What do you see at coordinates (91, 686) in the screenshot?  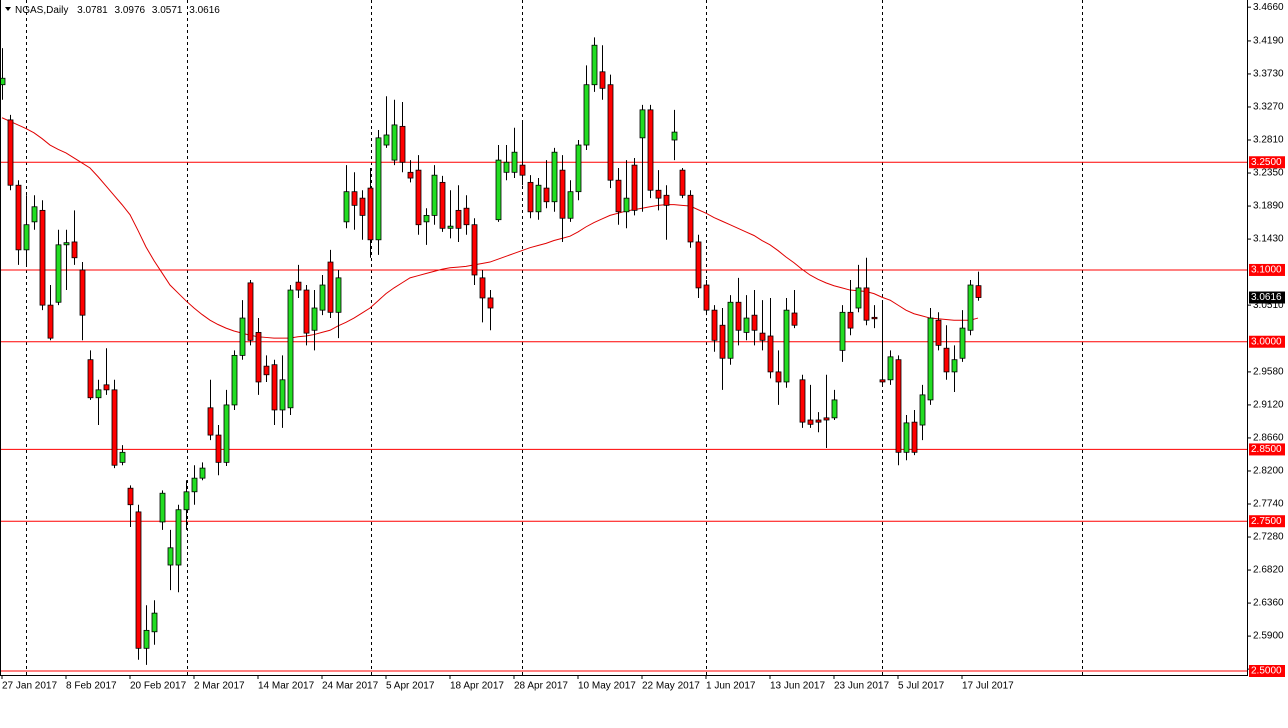 I see `x-tick-label: 8 Feb 2017` at bounding box center [91, 686].